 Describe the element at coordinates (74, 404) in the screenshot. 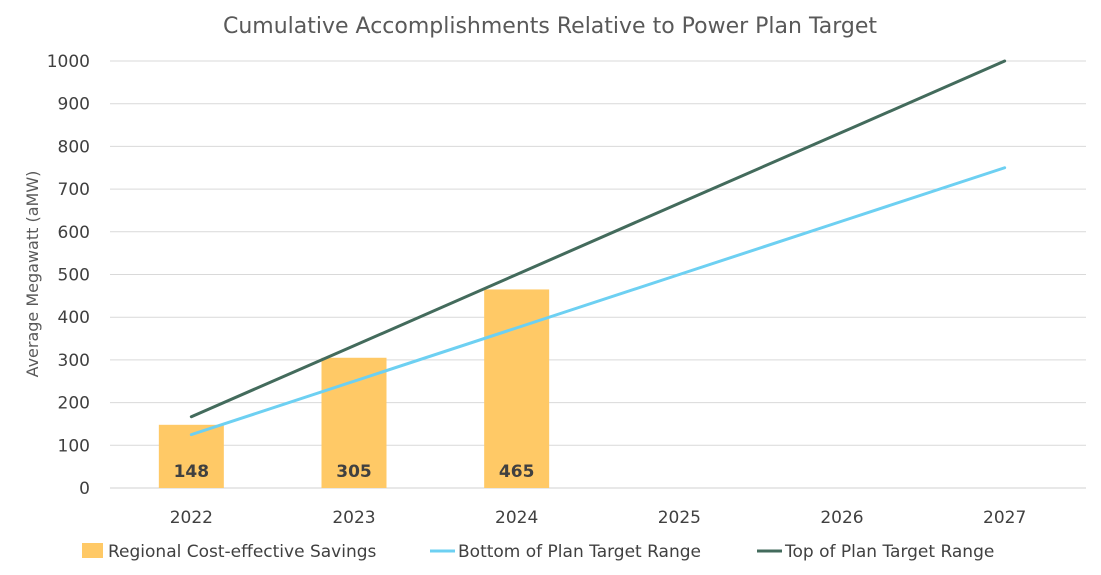

I see `y-tick-label: 200` at that location.